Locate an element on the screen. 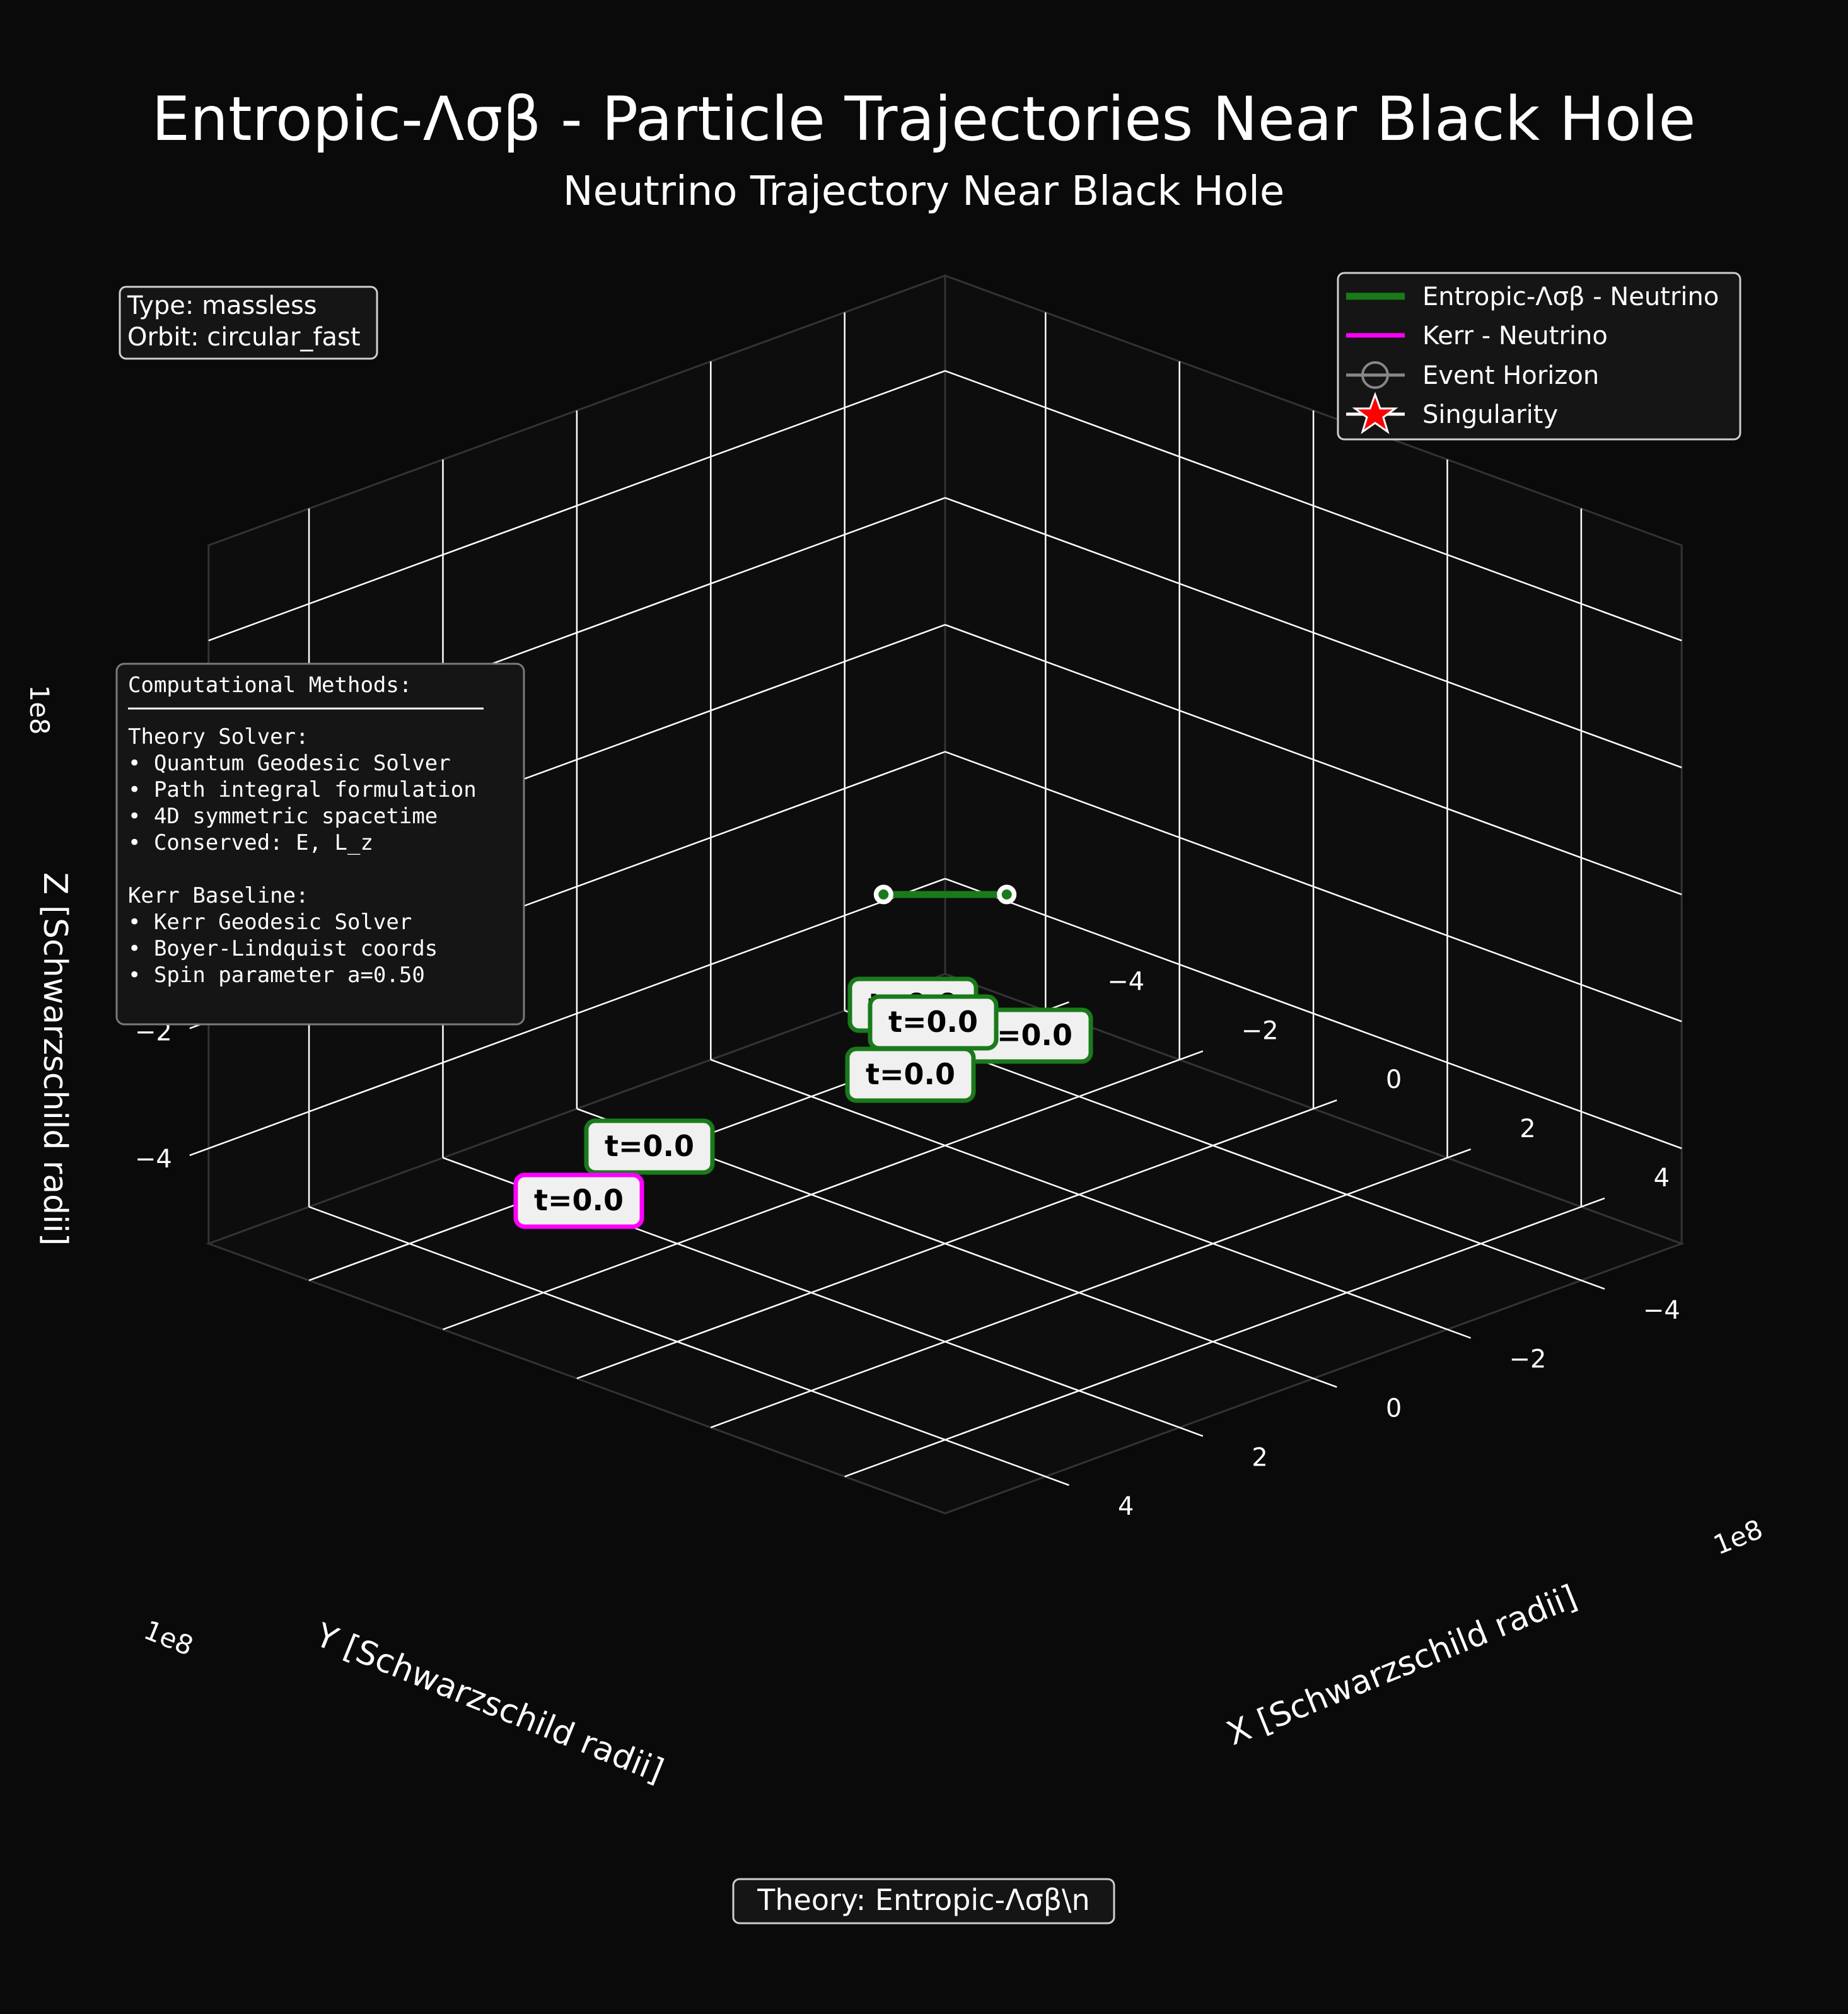 This screenshot has width=1848, height=2014. x-tick-label: −4 is located at coordinates (1662, 1310).